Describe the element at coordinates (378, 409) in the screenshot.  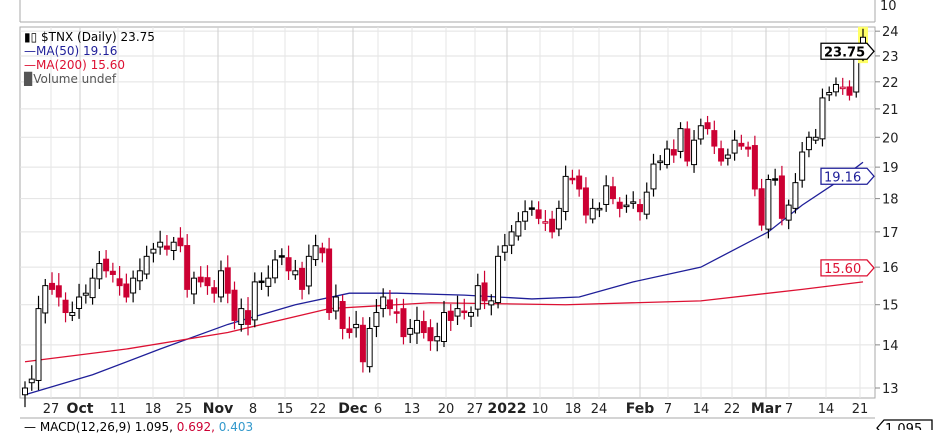
I see `x-tick-label: 6` at that location.